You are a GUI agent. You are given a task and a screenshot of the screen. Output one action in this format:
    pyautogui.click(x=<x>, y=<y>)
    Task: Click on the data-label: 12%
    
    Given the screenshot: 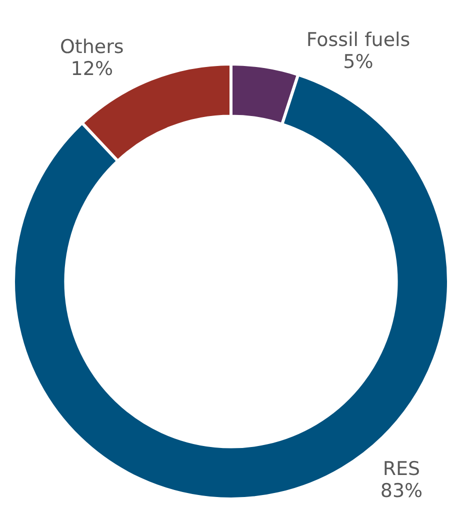 What is the action you would take?
    pyautogui.click(x=92, y=69)
    